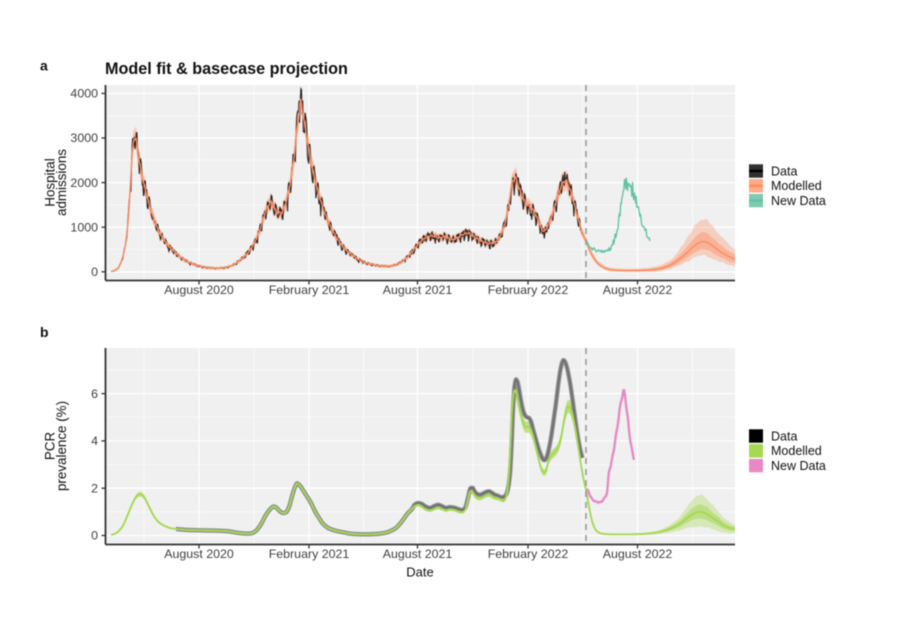 The width and height of the screenshot is (900, 635). What do you see at coordinates (44, 332) in the screenshot?
I see `svg-text: b` at bounding box center [44, 332].